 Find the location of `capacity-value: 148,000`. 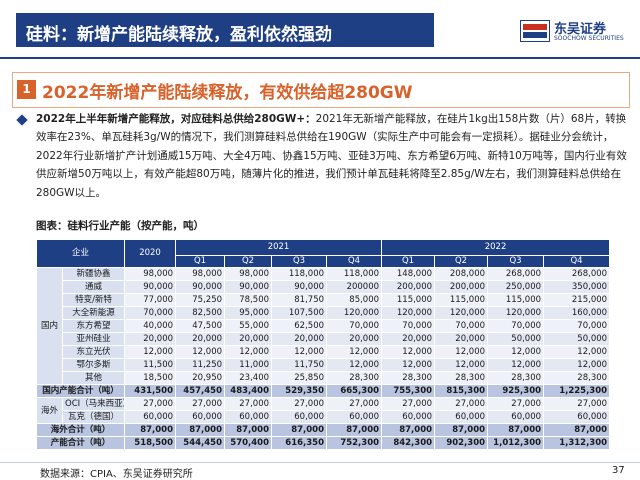

capacity-value: 148,000 is located at coordinates (408, 274).